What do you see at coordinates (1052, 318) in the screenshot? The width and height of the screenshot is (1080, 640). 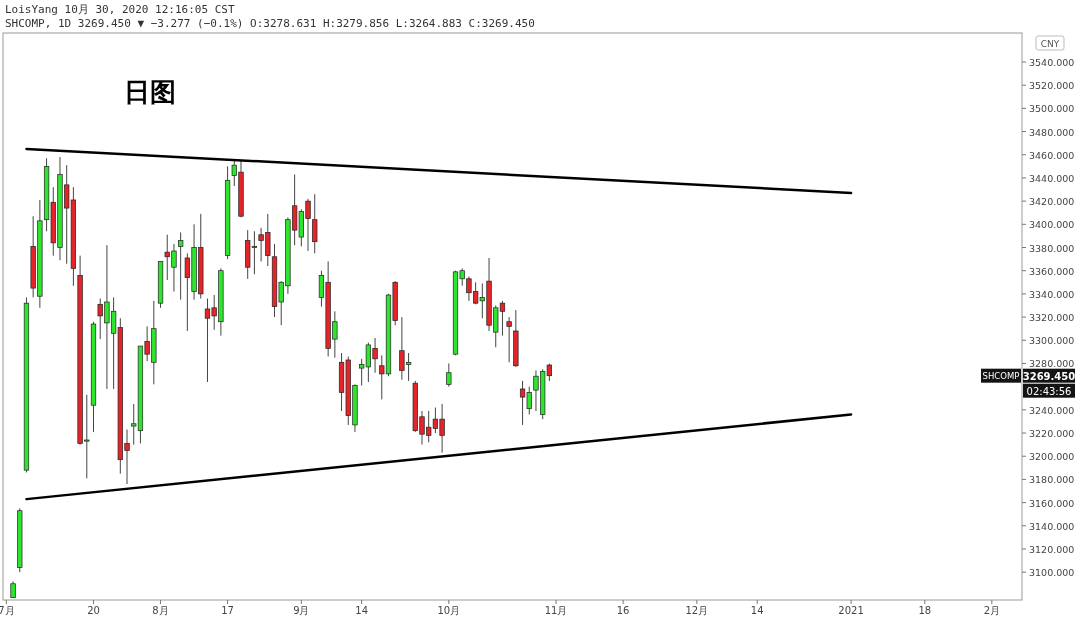 I see `y-tick-label: 3320.000` at bounding box center [1052, 318].